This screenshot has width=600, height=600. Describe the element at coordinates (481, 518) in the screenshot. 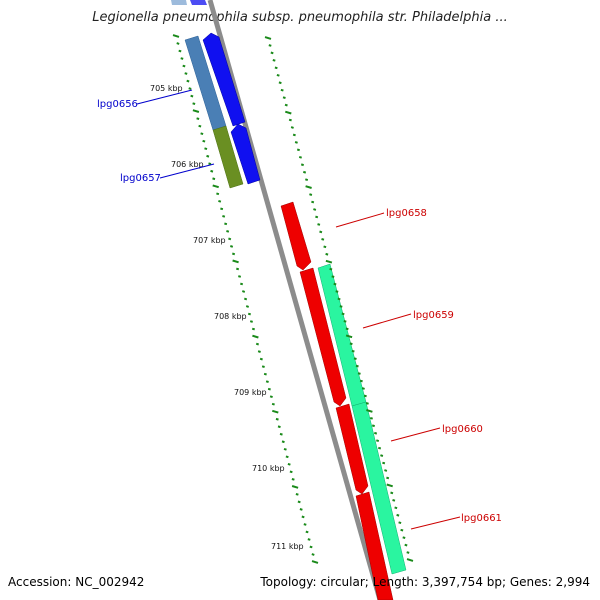

I see `gene-label-lpg0661: lpg0661` at that location.